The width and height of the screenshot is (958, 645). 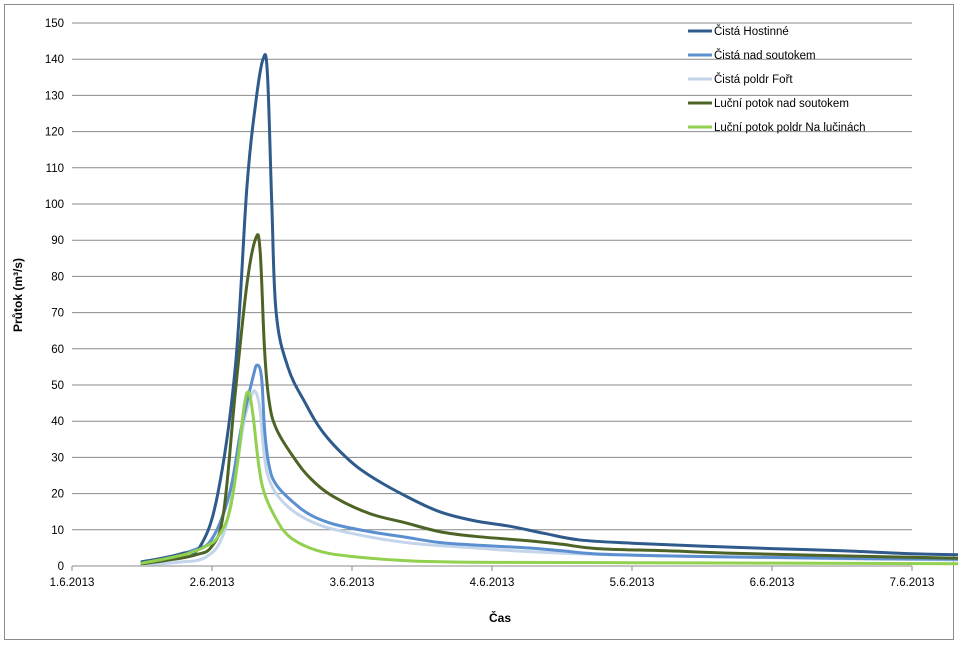 What do you see at coordinates (57, 458) in the screenshot?
I see `y-tick-label: 30` at bounding box center [57, 458].